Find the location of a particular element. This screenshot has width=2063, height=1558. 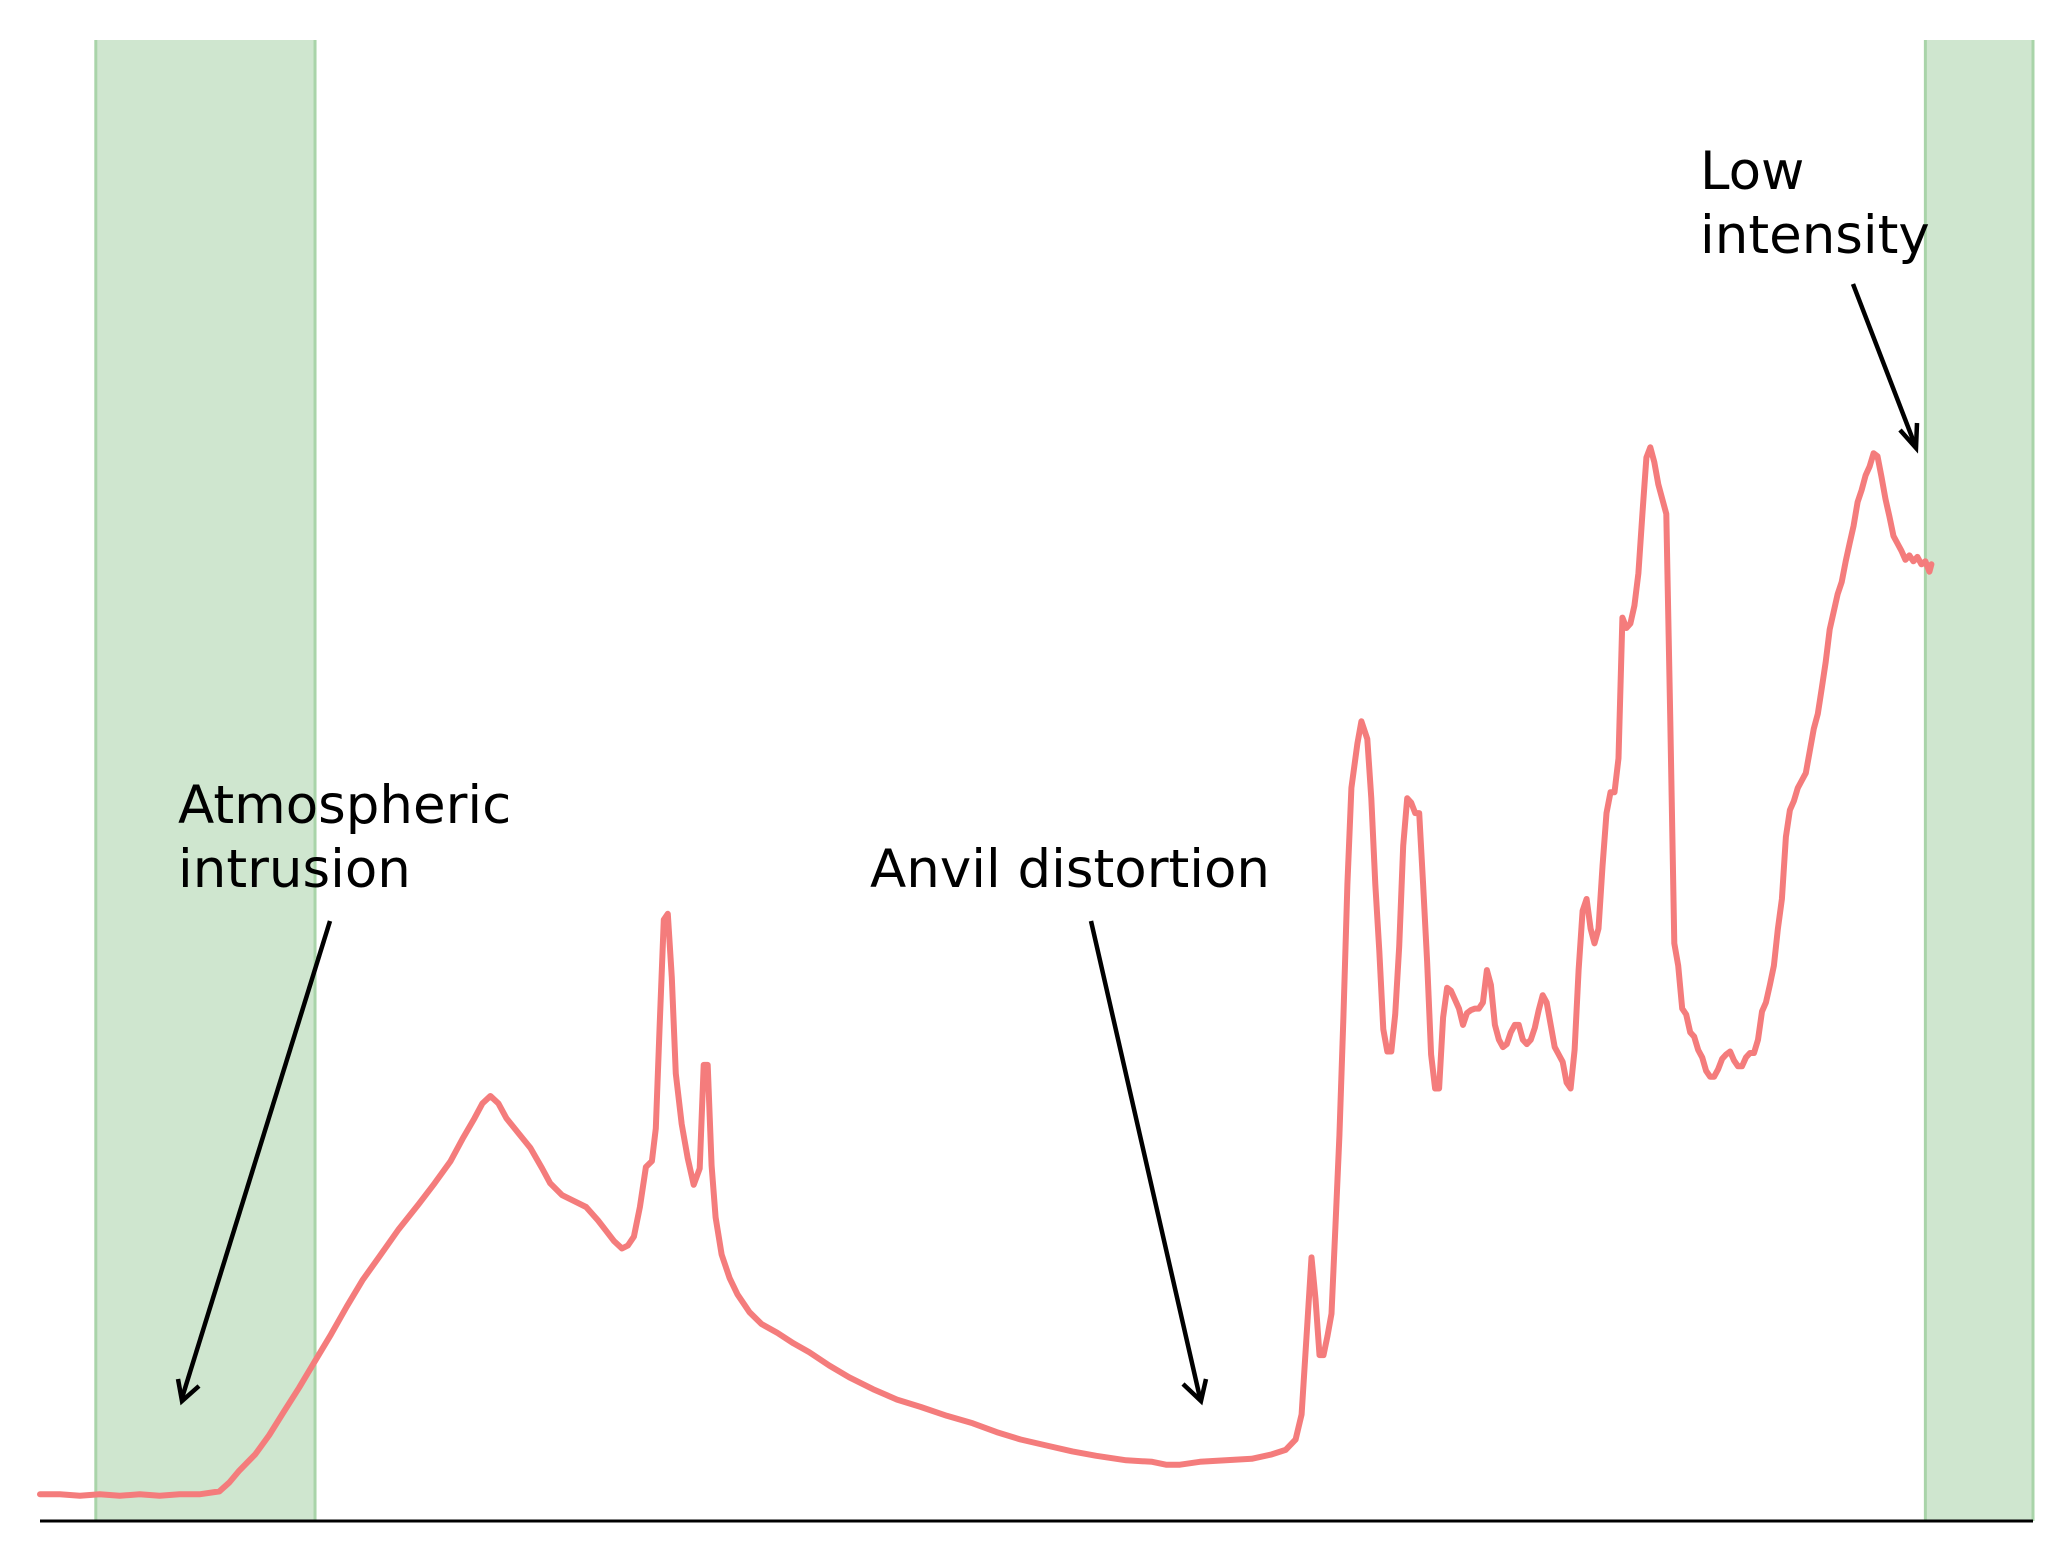

svg-text: Low intensity is located at coordinates (1815, 203).